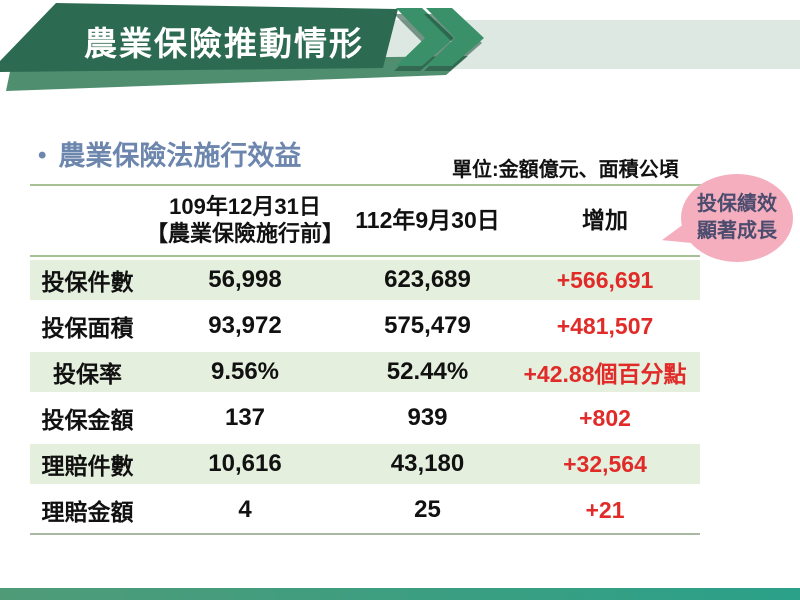 Image resolution: width=800 pixels, height=600 pixels. Describe the element at coordinates (427, 279) in the screenshot. I see `value-after: 623,689` at that location.